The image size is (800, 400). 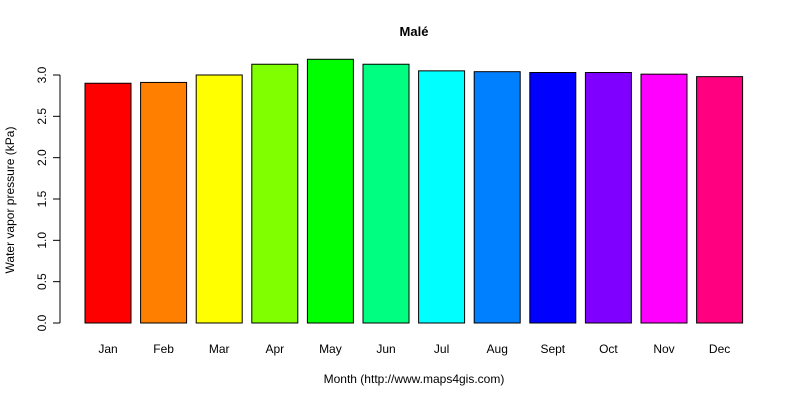 What do you see at coordinates (330, 191) in the screenshot?
I see `bar-may` at bounding box center [330, 191].